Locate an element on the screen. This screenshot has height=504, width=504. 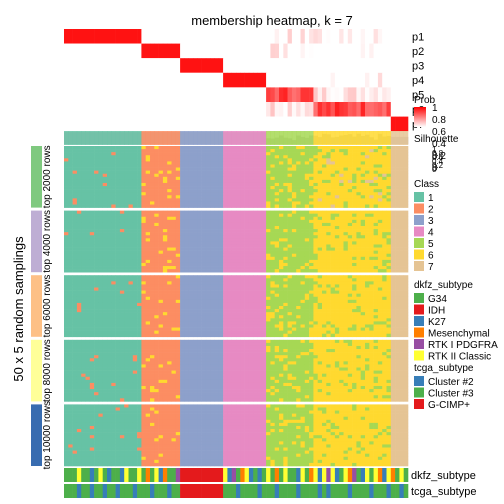
class-cell is located at coordinates (277, 138).